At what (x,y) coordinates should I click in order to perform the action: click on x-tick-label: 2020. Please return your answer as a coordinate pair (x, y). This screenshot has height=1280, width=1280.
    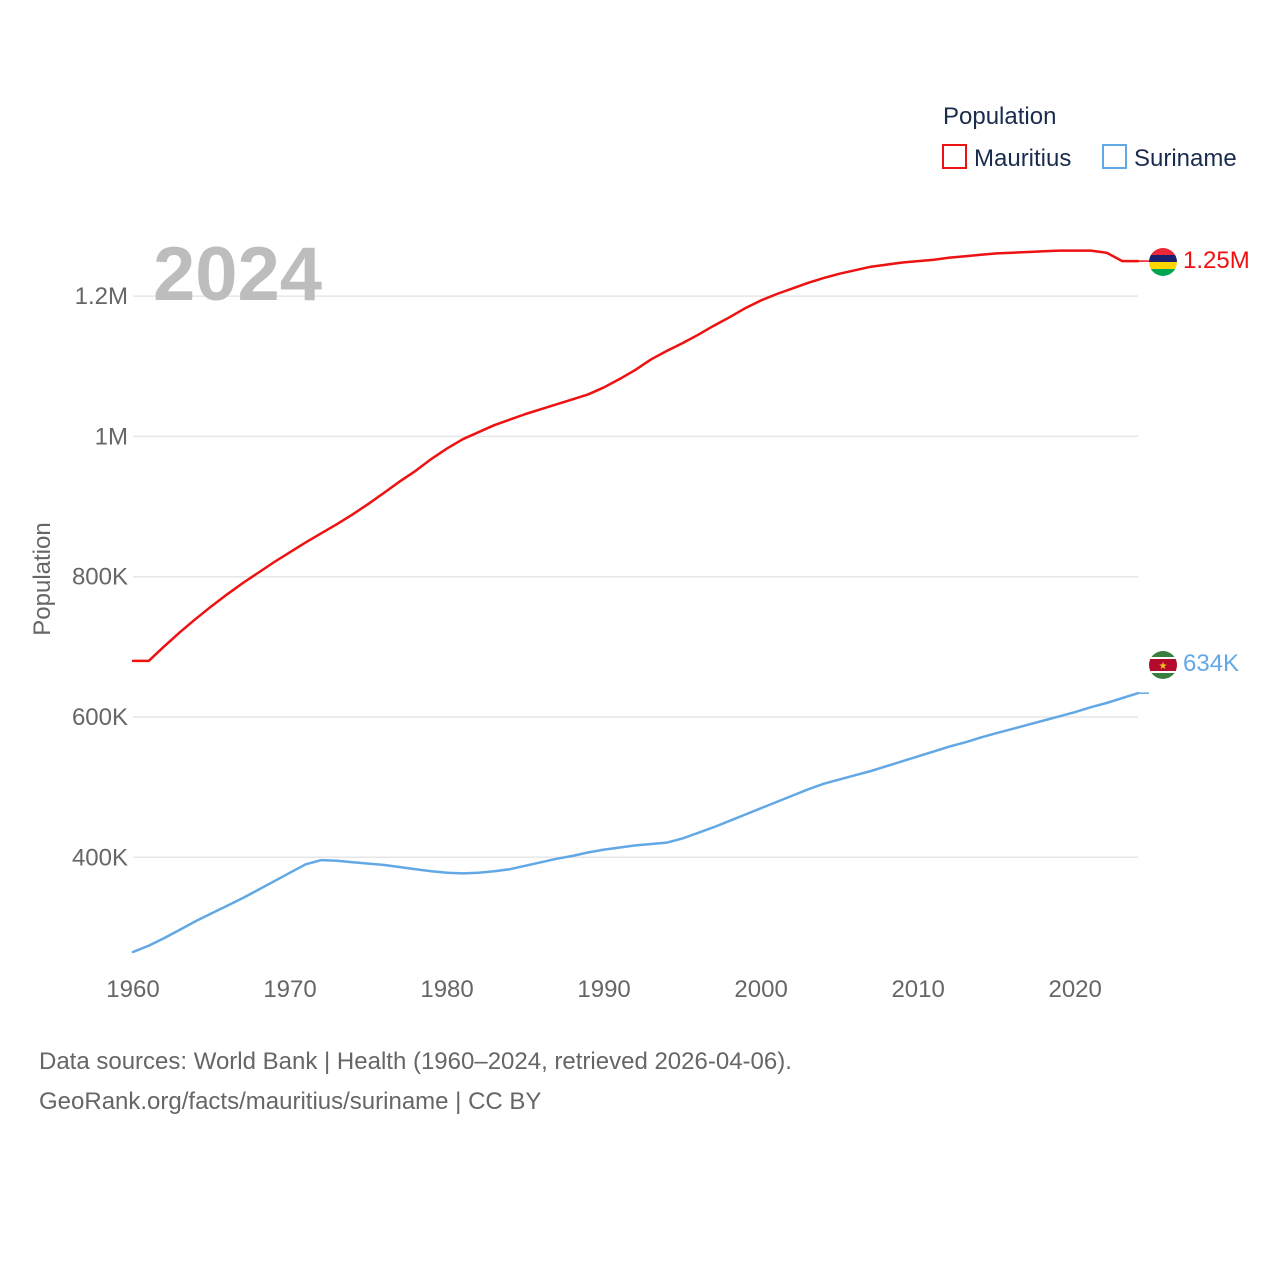
    Looking at the image, I should click on (1074, 989).